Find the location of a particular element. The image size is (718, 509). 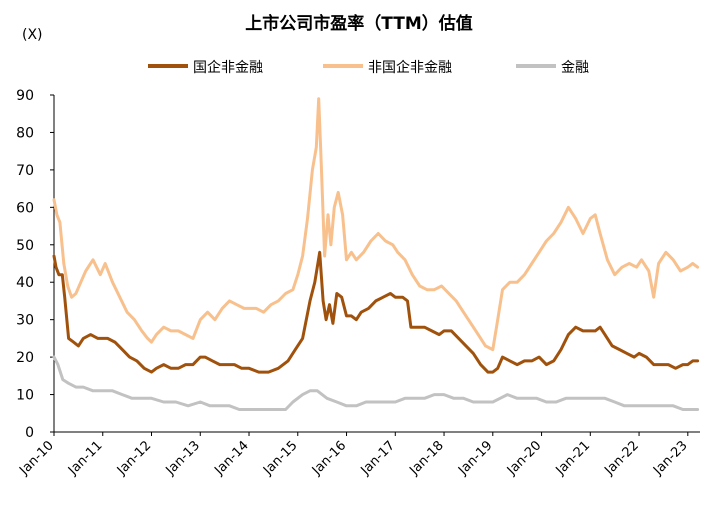

y-tick-label-8: 80 is located at coordinates (25, 133).